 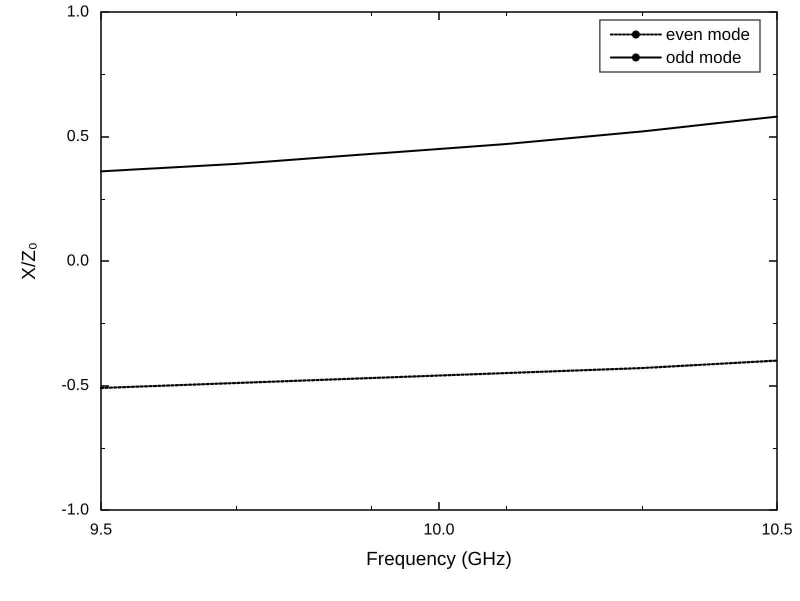 What do you see at coordinates (75, 385) in the screenshot?
I see `y-tick-label: -0.5` at bounding box center [75, 385].